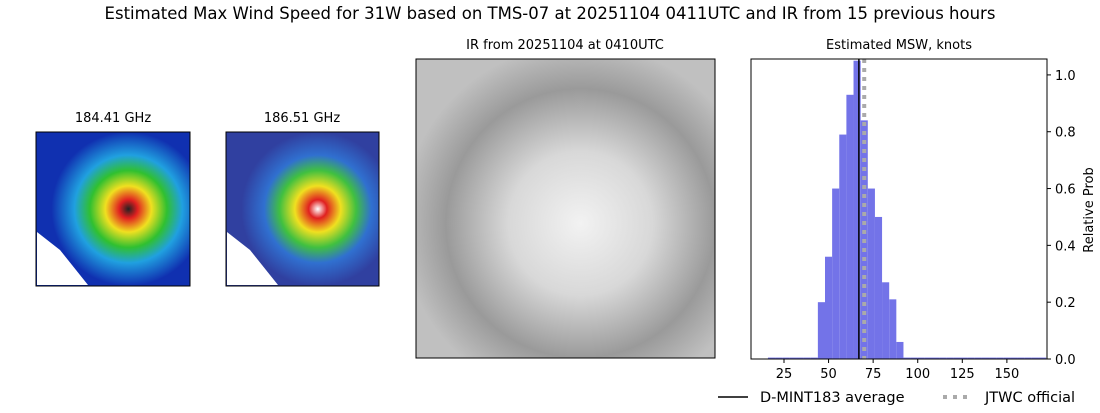 The width and height of the screenshot is (1100, 413). I want to click on x-tick-label: 125, so click(962, 374).